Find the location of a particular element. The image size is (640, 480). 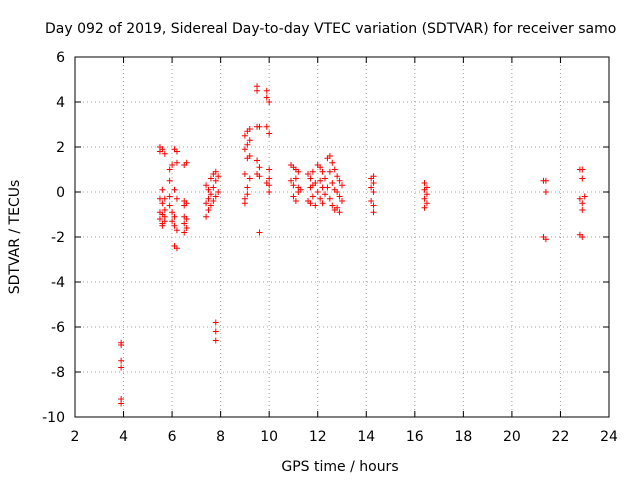

x-tick-label: 4 is located at coordinates (123, 437).